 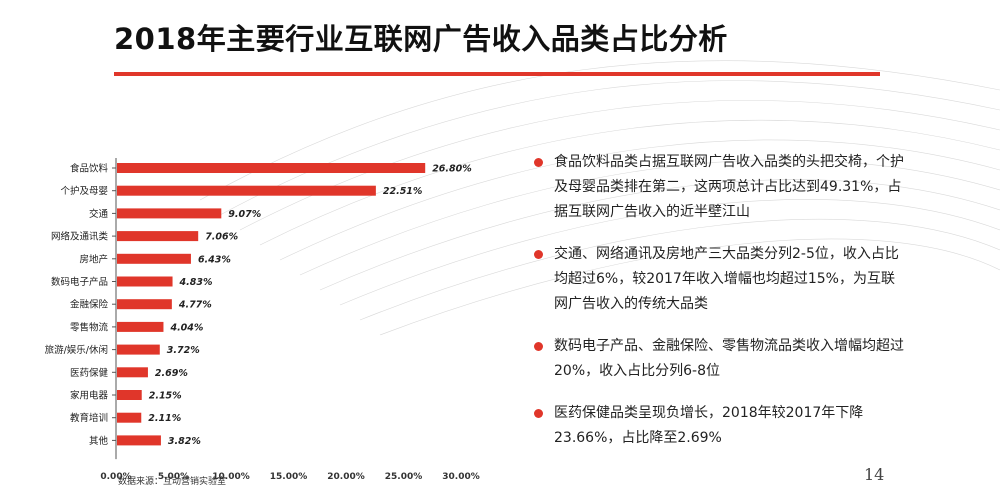 What do you see at coordinates (231, 477) in the screenshot?
I see `x-tick-label: 10.00%` at bounding box center [231, 477].